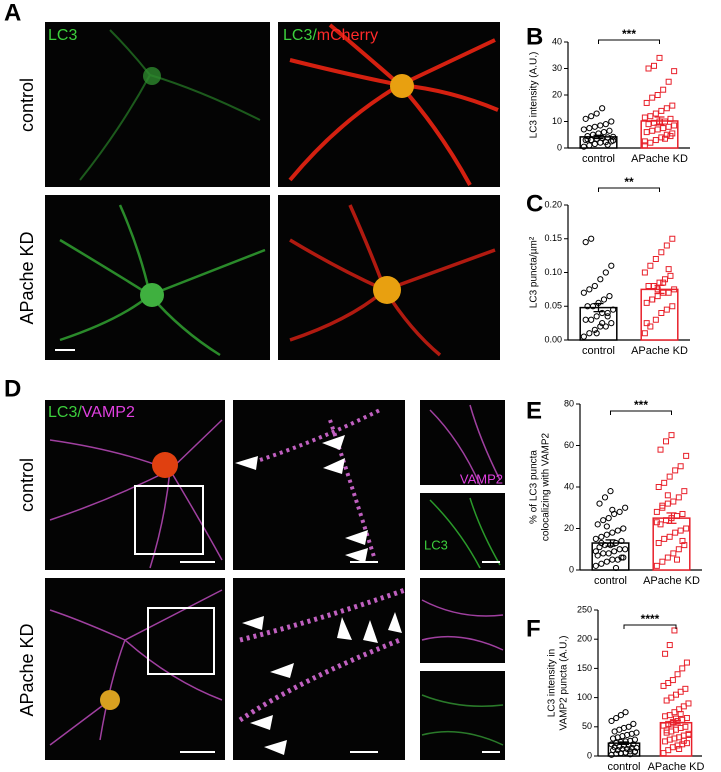  What do you see at coordinates (347, 35) in the screenshot?
I see `image-label-part: mCherry` at bounding box center [347, 35].